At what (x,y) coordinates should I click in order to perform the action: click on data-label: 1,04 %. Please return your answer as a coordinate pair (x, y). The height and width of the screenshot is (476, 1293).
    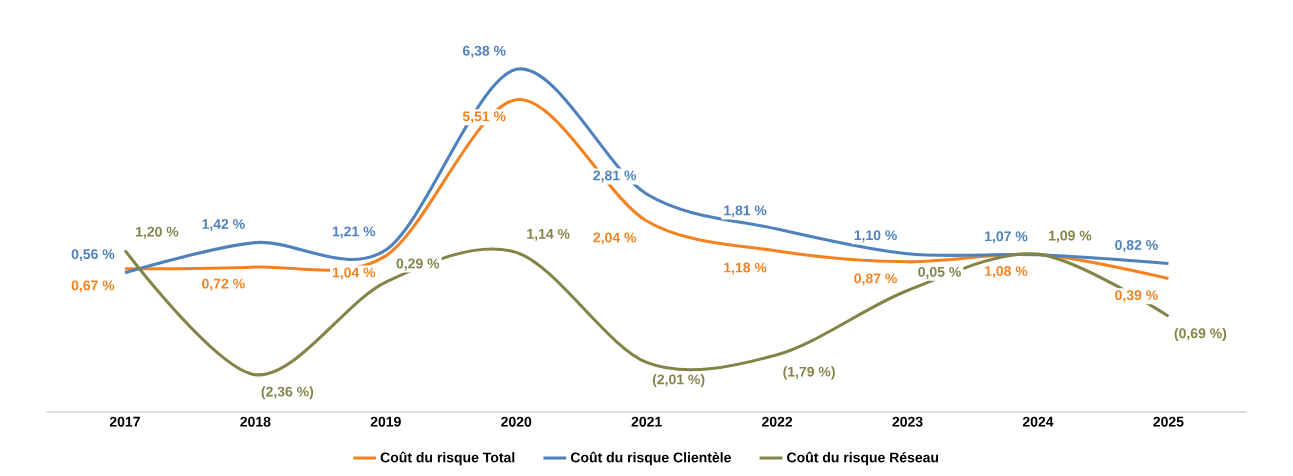
    Looking at the image, I should click on (354, 273).